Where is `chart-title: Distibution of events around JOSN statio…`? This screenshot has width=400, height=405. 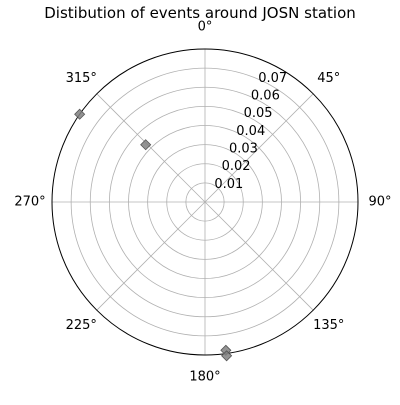
chart-title: Distibution of events around JOSN statio… is located at coordinates (200, 13).